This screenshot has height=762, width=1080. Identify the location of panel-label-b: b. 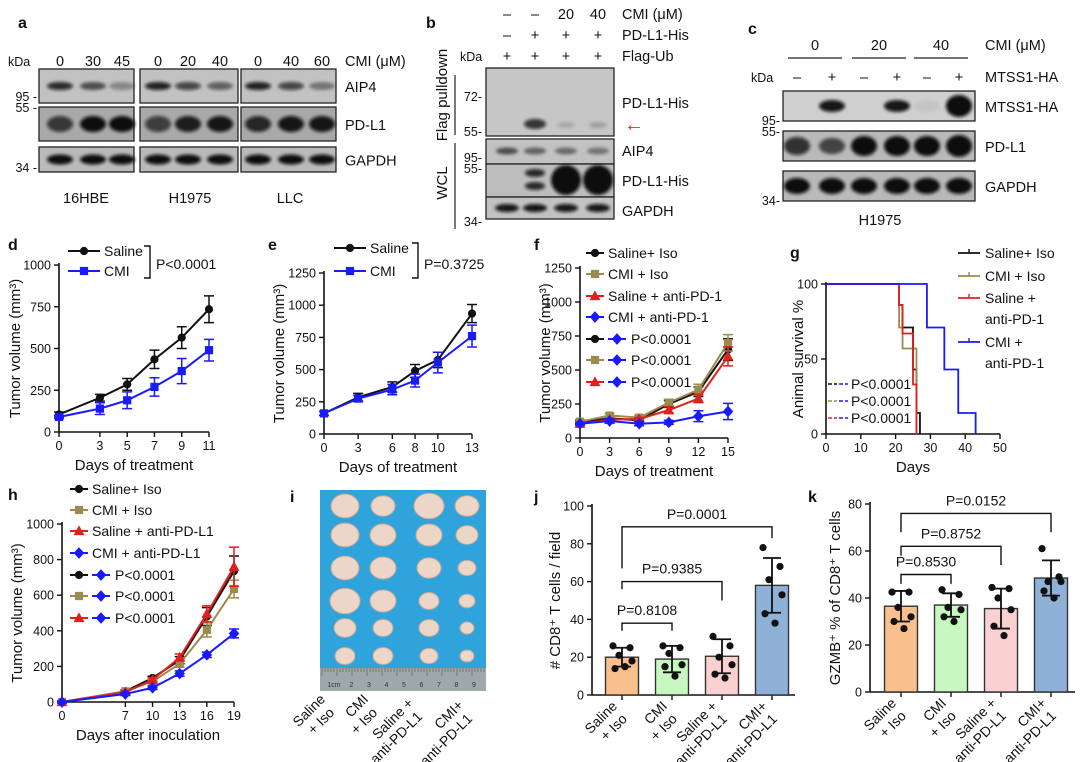
(431, 23).